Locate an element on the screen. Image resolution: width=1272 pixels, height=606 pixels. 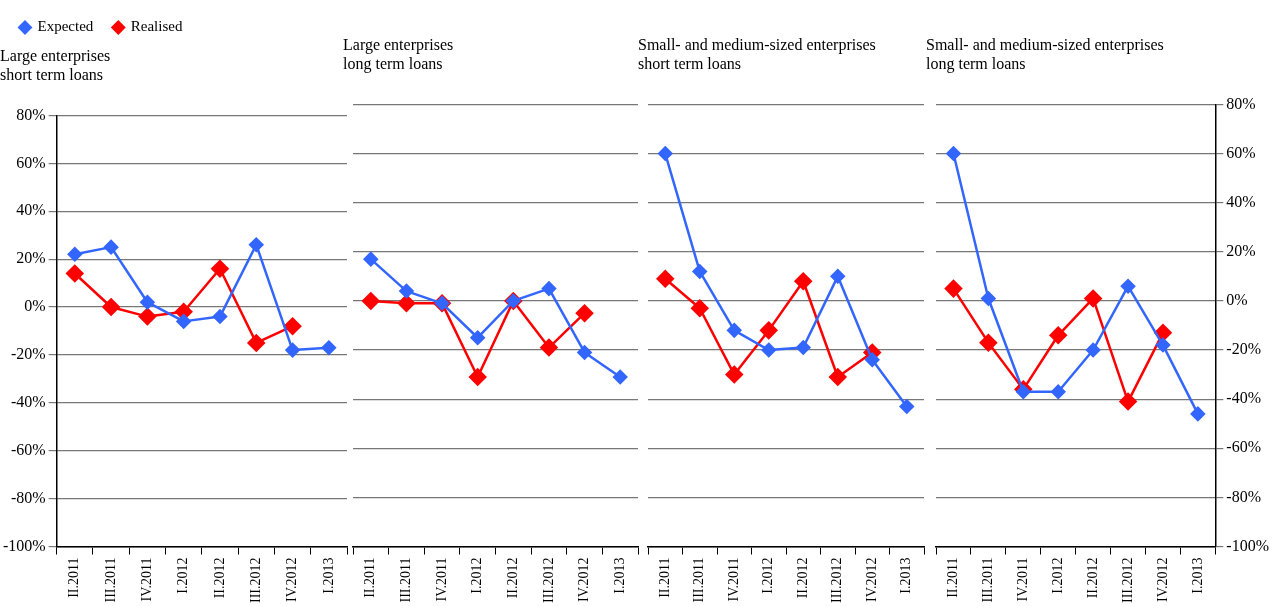
legend-label: Realised is located at coordinates (156, 26).